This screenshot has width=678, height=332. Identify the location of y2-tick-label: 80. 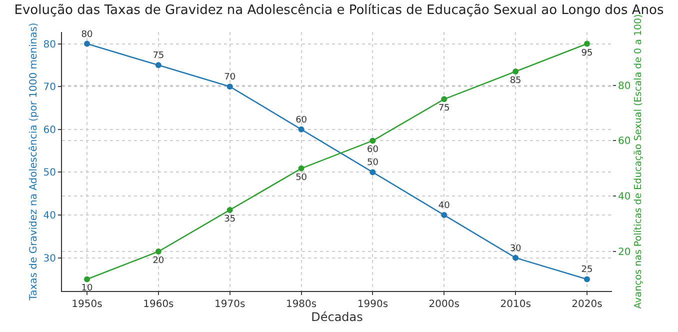
(624, 86).